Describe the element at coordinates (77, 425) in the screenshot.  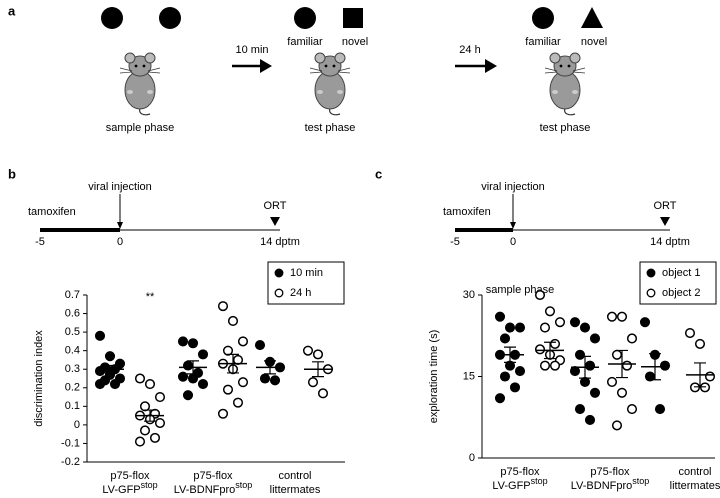
I see `y-tick-label: 0` at that location.